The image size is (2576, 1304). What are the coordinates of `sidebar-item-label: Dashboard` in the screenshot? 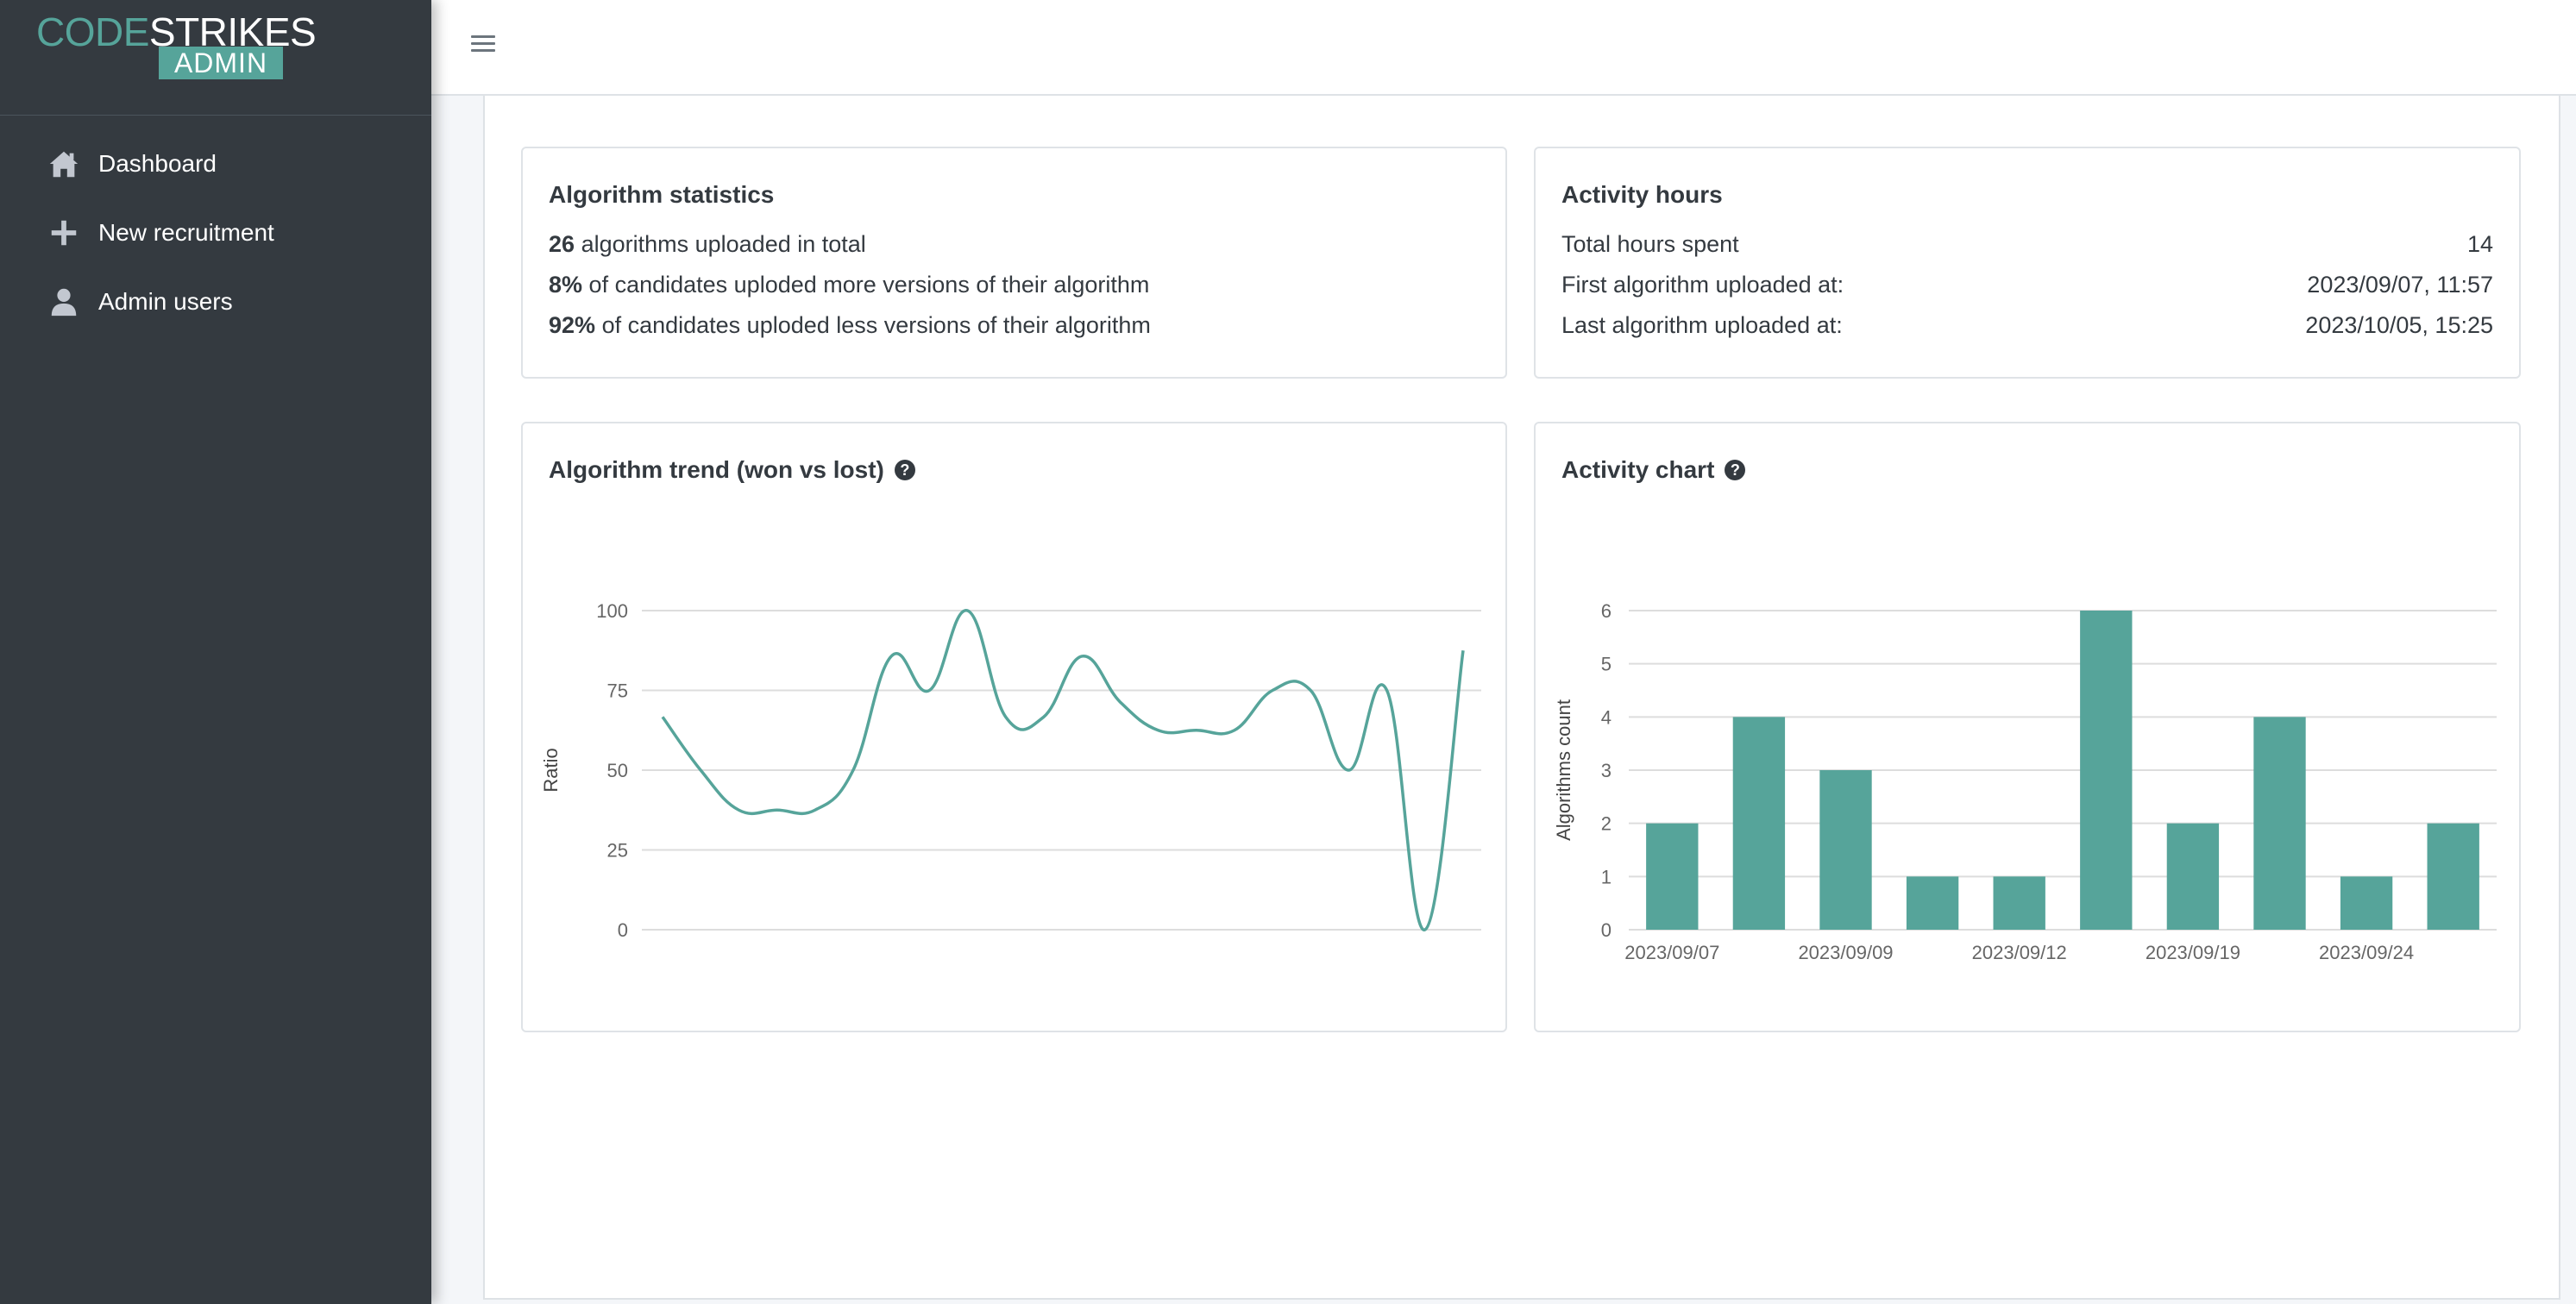 It's located at (157, 163).